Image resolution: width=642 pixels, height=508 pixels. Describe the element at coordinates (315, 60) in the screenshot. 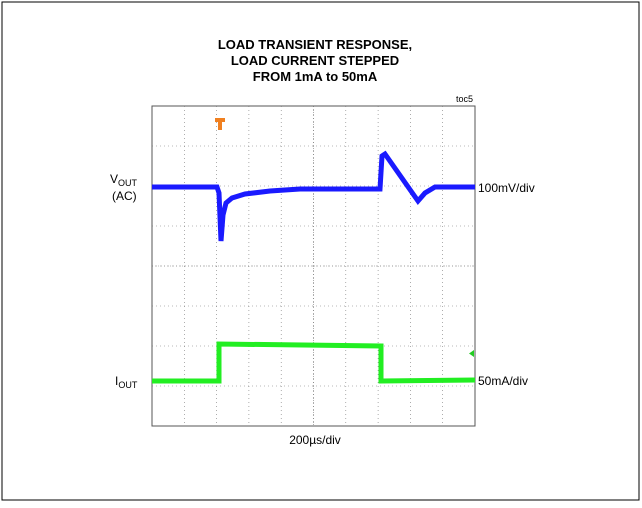

I see `title-line: LOAD CURRENT STEPPED` at that location.